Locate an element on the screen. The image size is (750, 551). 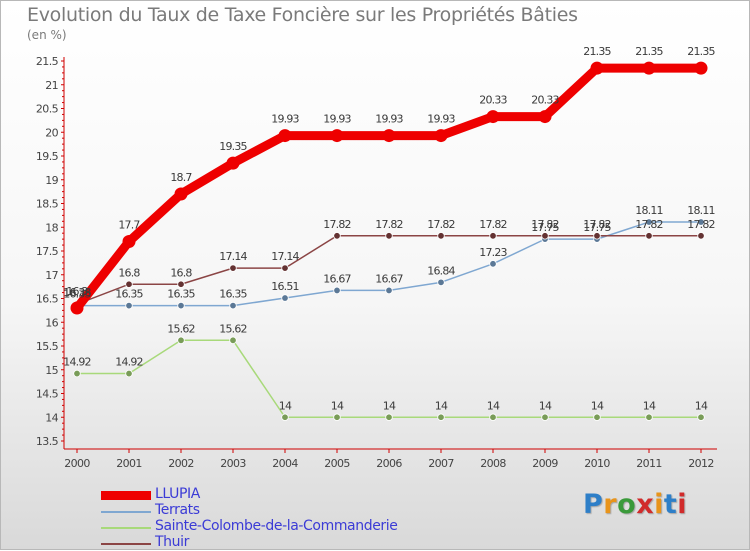
data-label: 17.7 is located at coordinates (129, 225).